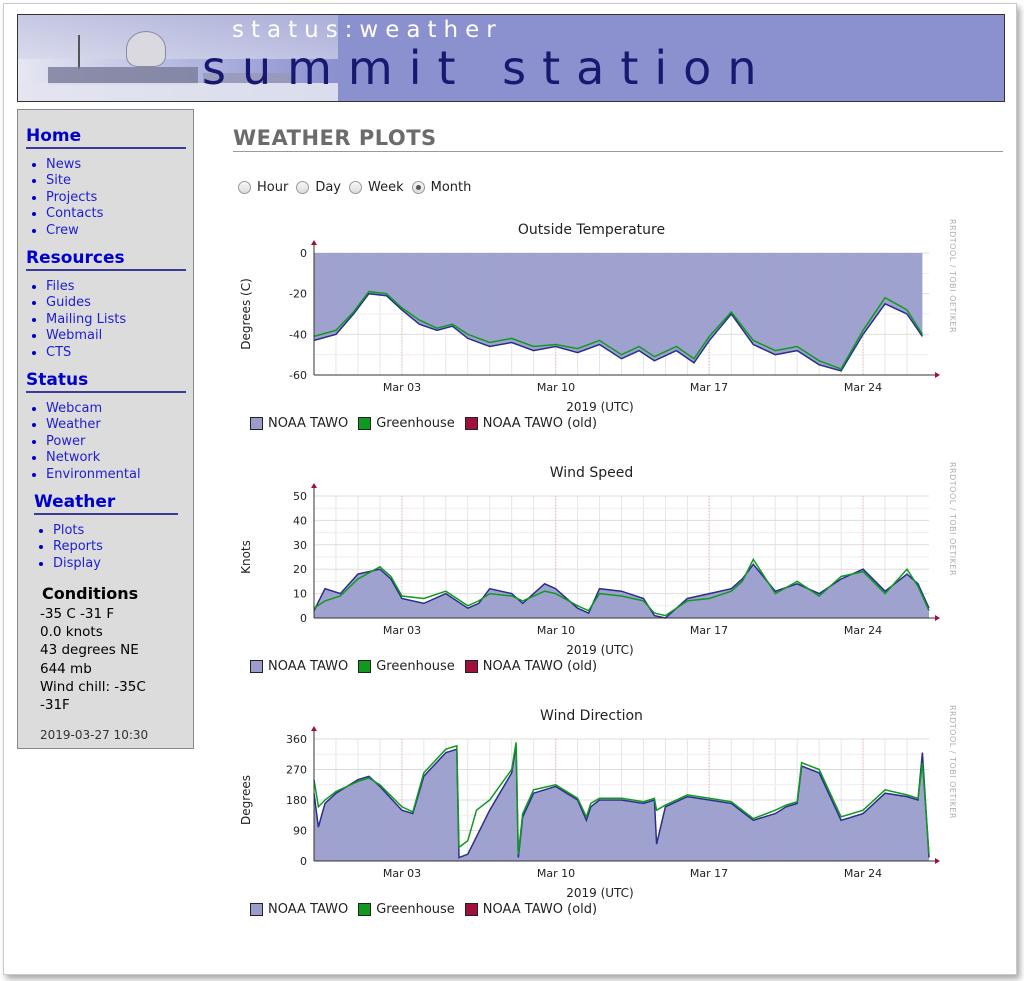 The image size is (1024, 981). What do you see at coordinates (355, 187) in the screenshot?
I see `radio-week-button` at bounding box center [355, 187].